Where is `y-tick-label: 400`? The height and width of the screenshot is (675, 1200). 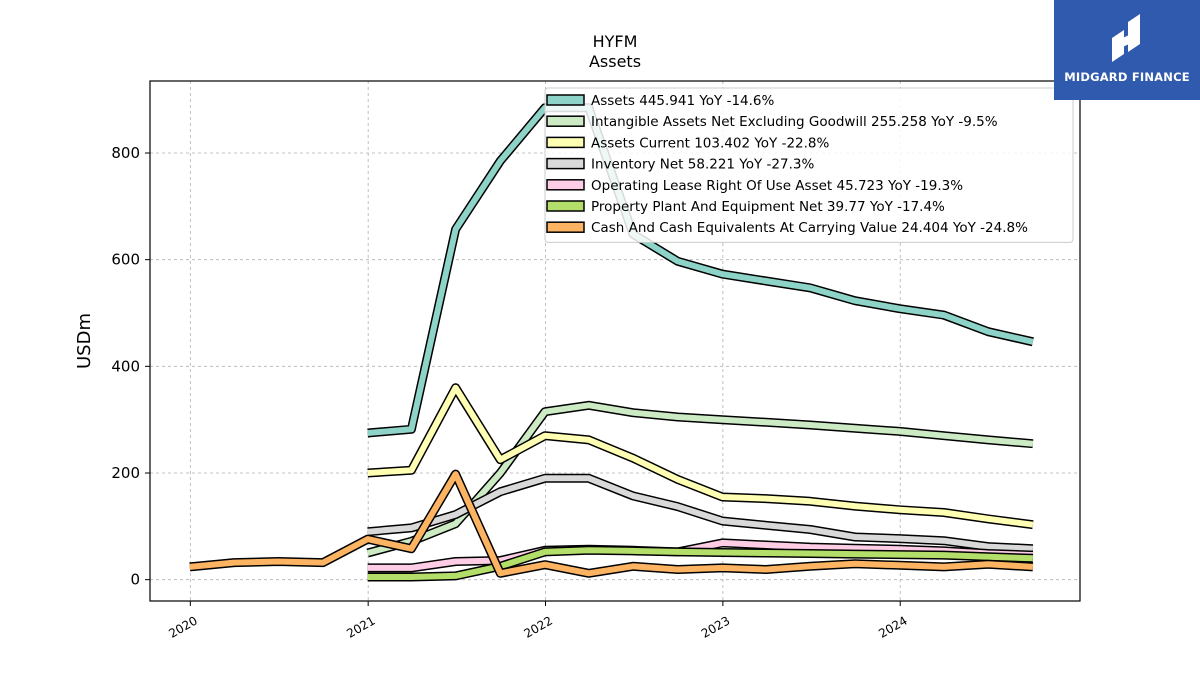 y-tick-label: 400 is located at coordinates (125, 366).